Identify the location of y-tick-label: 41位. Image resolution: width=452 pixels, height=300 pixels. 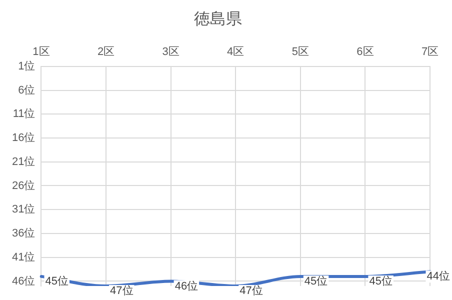
(24, 257).